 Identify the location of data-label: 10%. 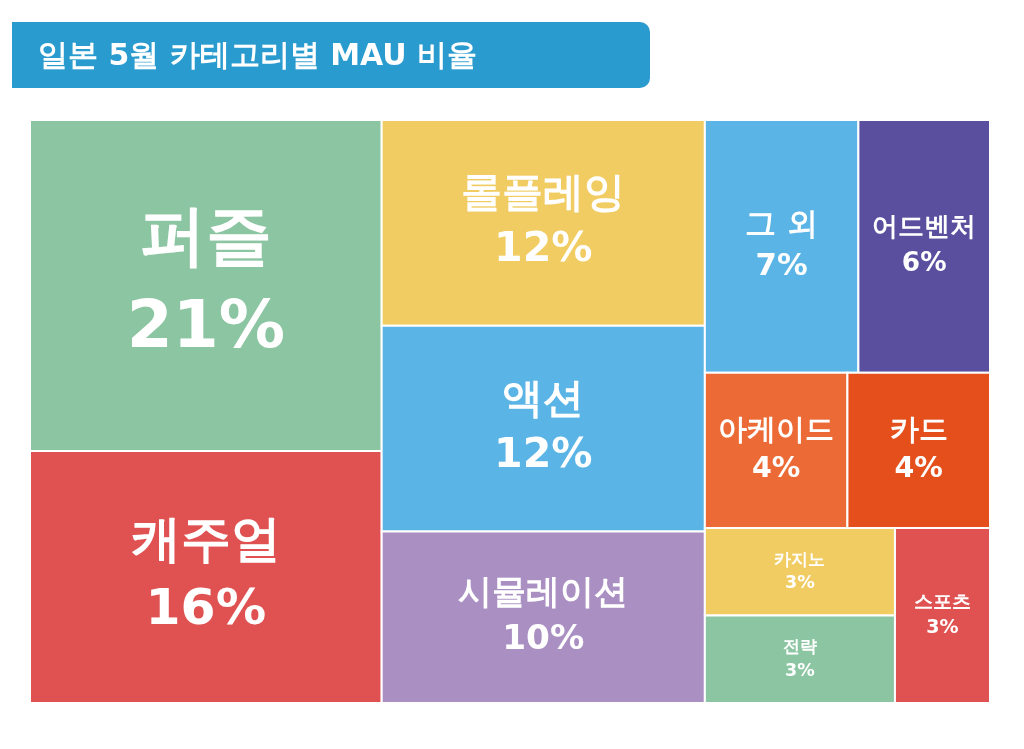
(543, 637).